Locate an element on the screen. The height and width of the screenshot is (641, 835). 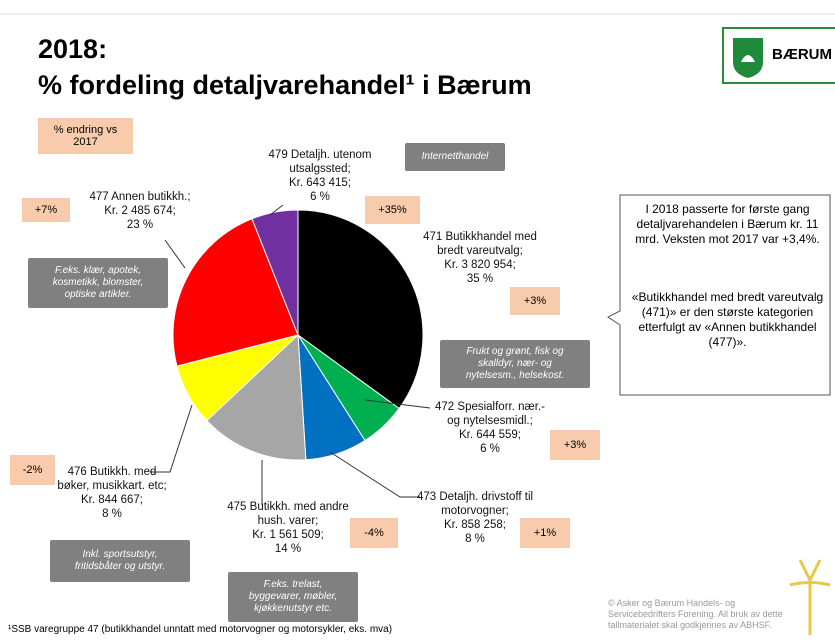
callout-note: Internetthandel is located at coordinates (455, 157).